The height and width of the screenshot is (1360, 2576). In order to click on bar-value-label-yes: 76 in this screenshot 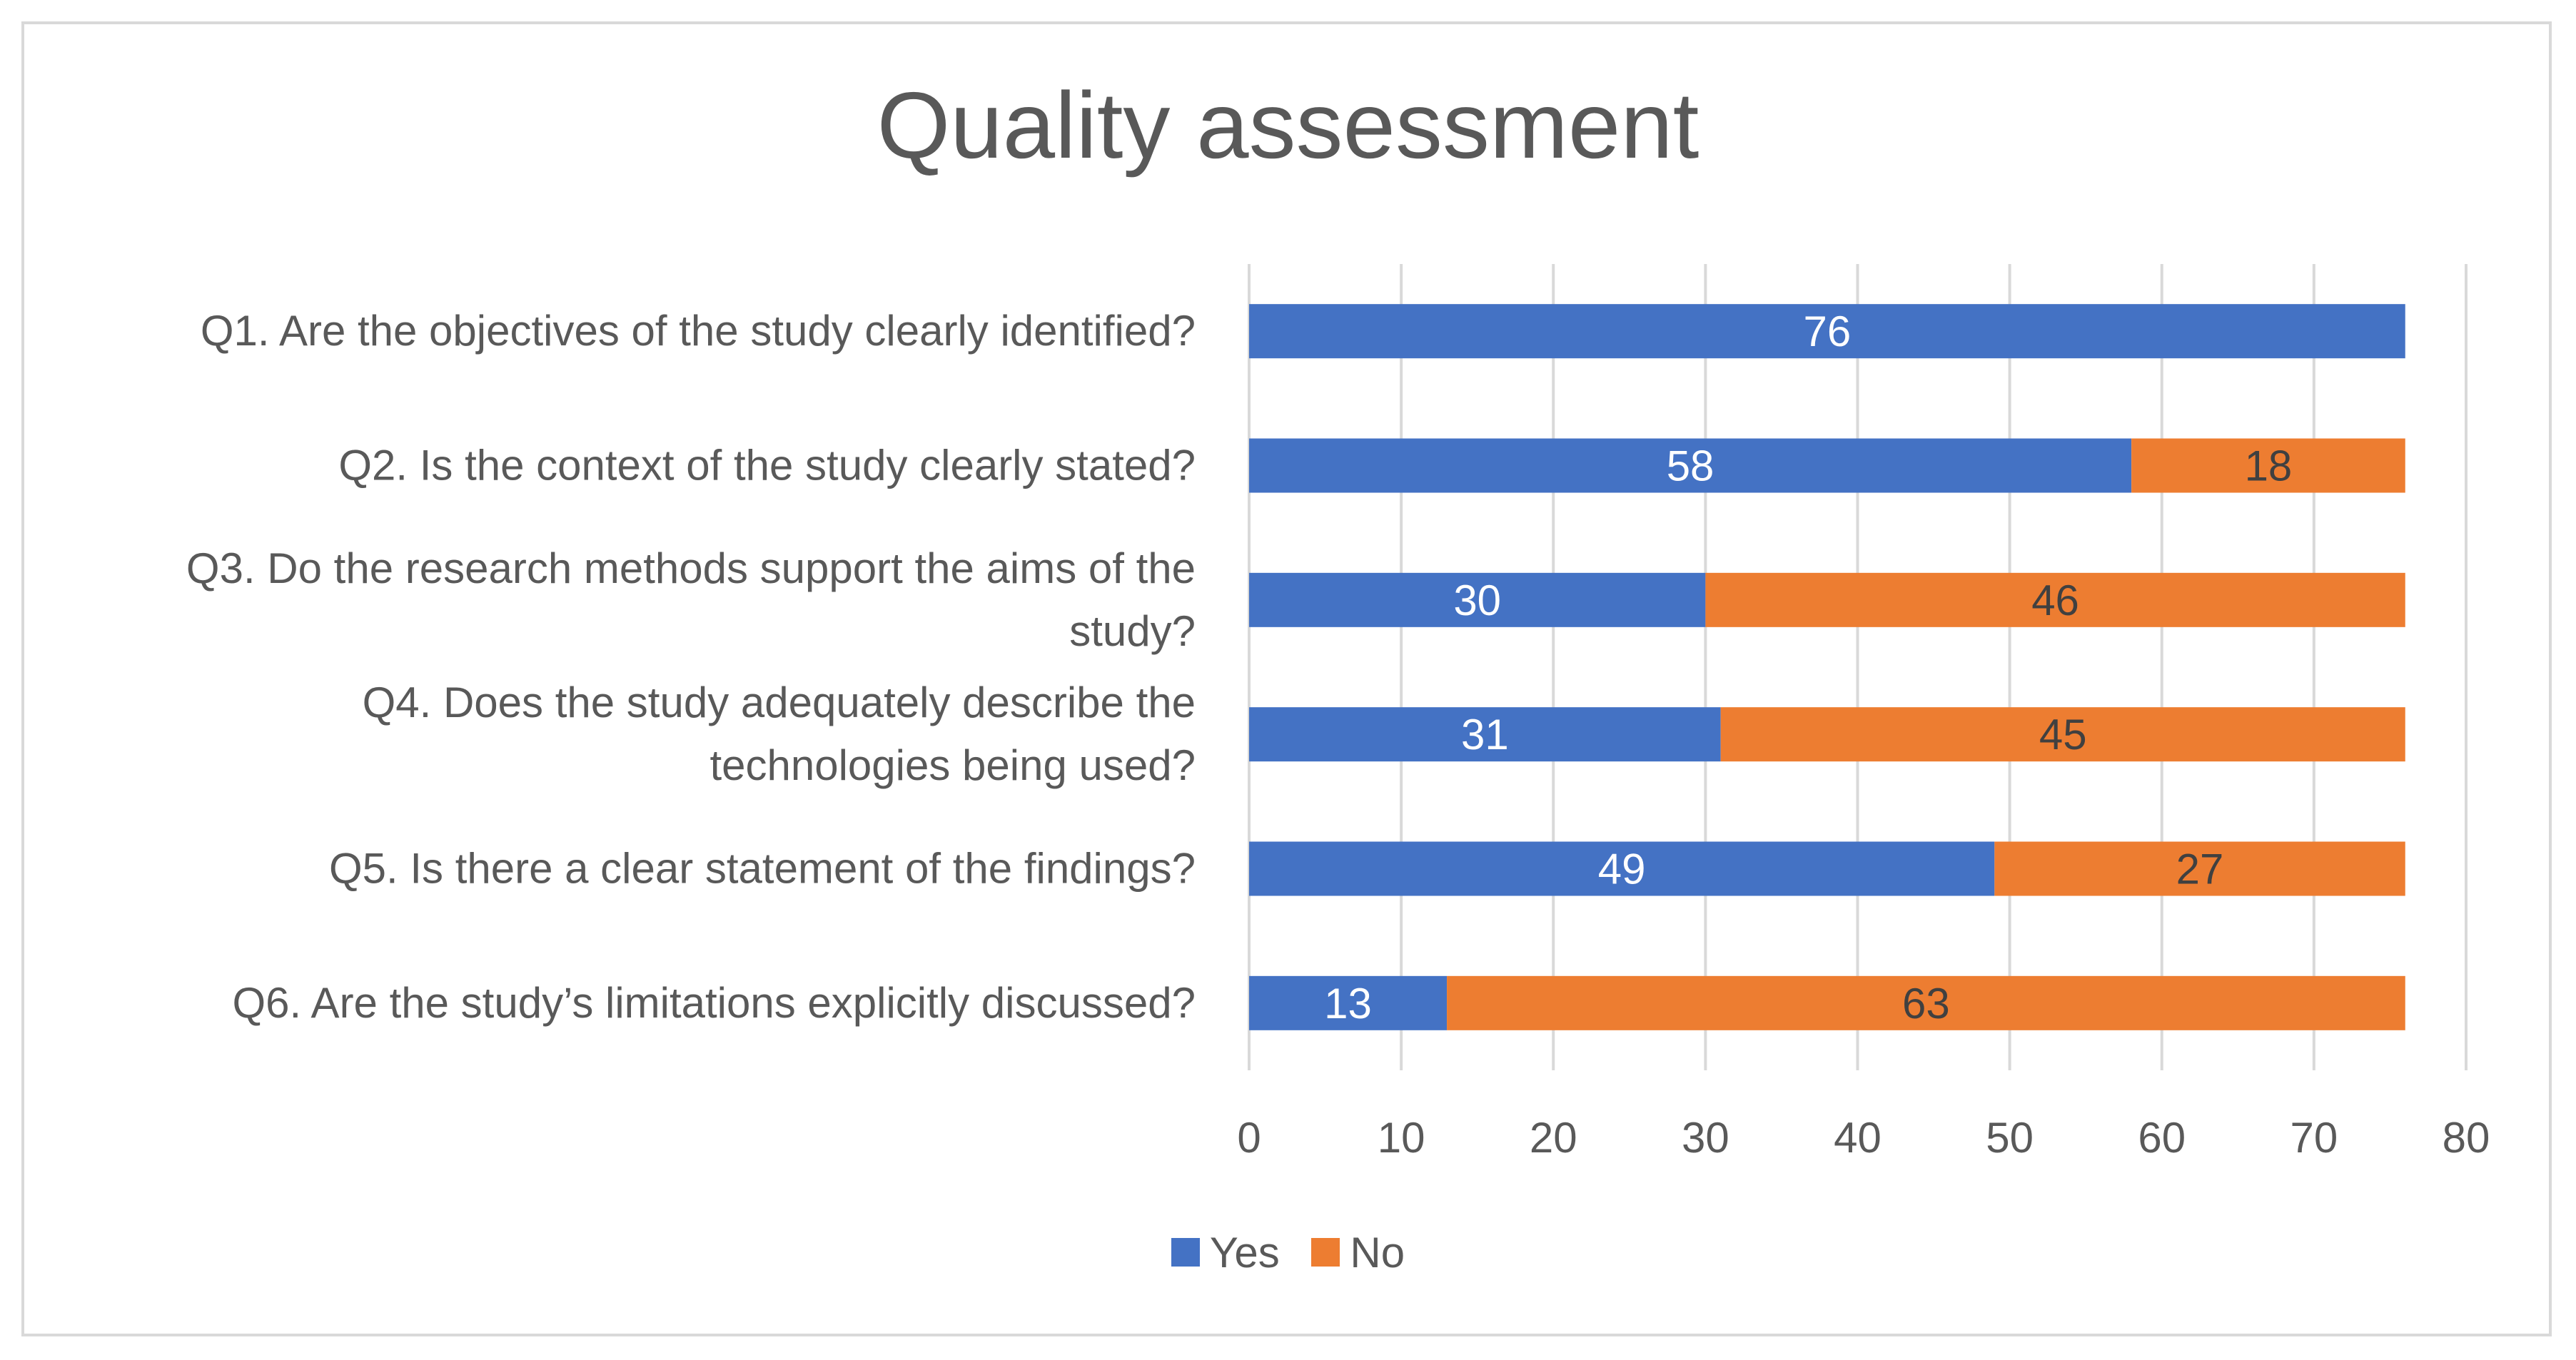, I will do `click(1828, 331)`.